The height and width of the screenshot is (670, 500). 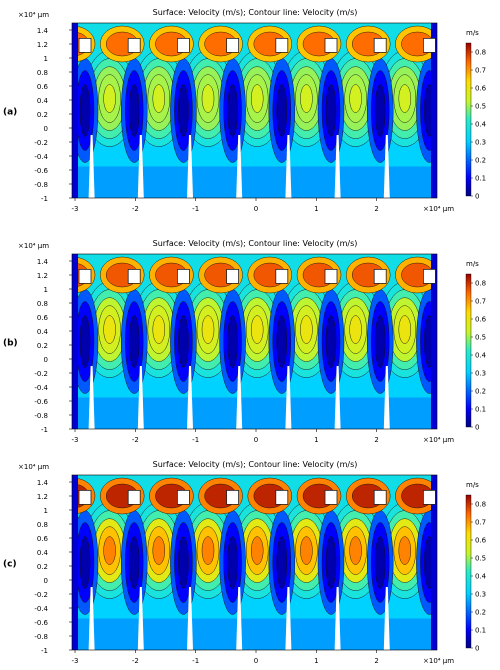 What do you see at coordinates (472, 33) in the screenshot?
I see `colorbar-unit-label: m/s` at bounding box center [472, 33].